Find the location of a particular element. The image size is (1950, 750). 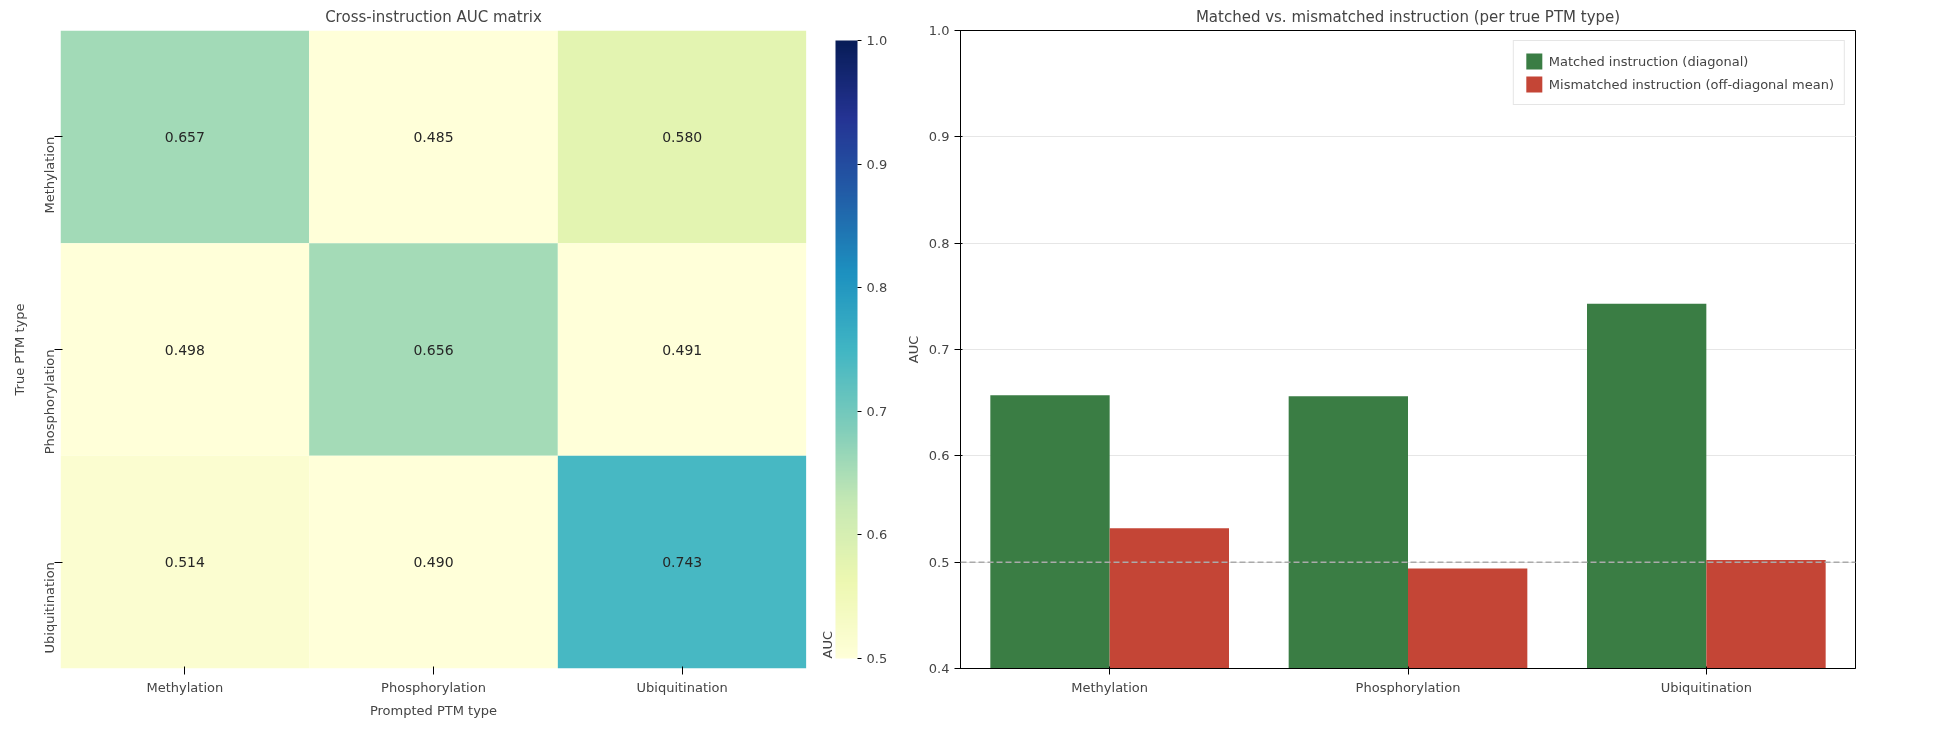

legend-label: Mismatched instruction (off-diagonal mean) is located at coordinates (1691, 84).